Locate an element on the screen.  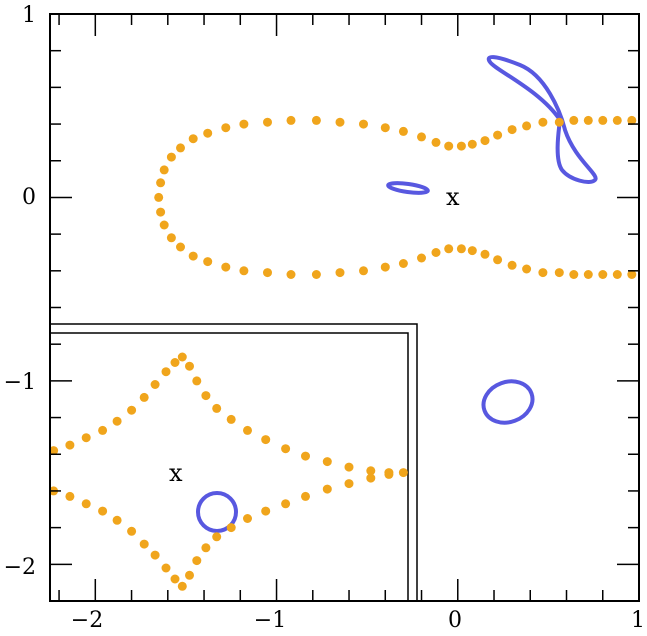
critical-curve-inset is located at coordinates (217, 512).